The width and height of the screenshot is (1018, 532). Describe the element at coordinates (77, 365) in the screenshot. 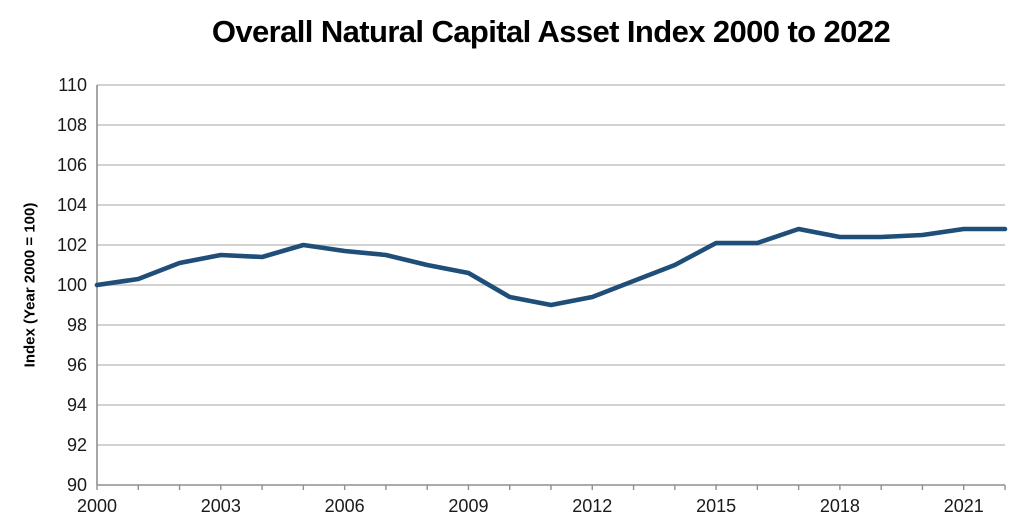

I see `y-tick-label: 96` at that location.